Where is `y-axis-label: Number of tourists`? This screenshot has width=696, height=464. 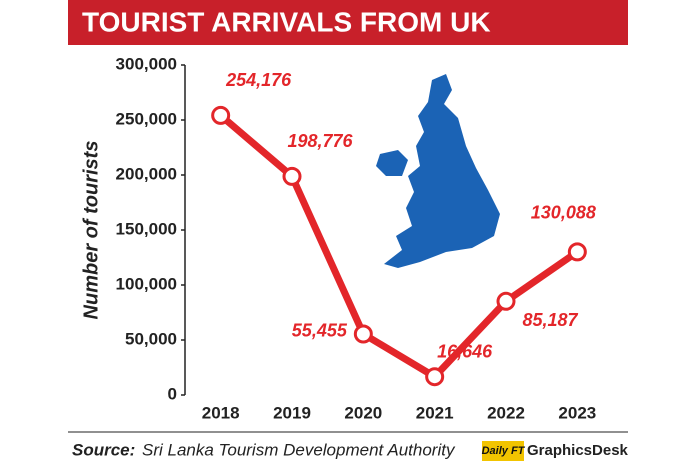
y-axis-label: Number of tourists is located at coordinates (91, 230).